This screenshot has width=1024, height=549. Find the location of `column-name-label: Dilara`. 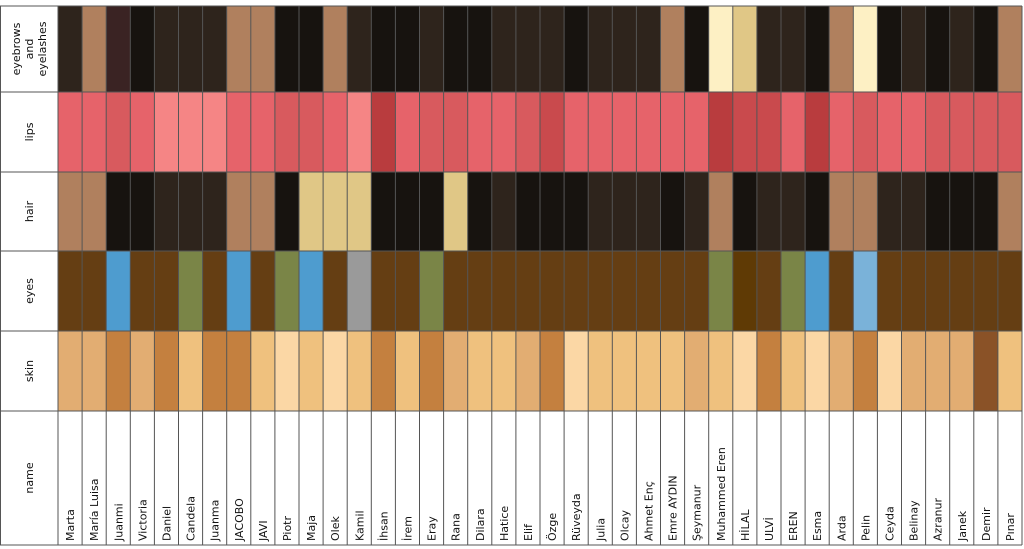

column-name-label: Dilara is located at coordinates (480, 524).